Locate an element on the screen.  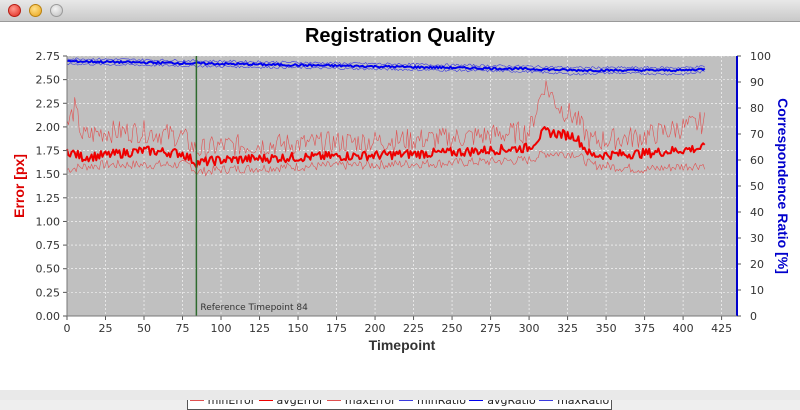
minimize-window-button is located at coordinates (35, 10).